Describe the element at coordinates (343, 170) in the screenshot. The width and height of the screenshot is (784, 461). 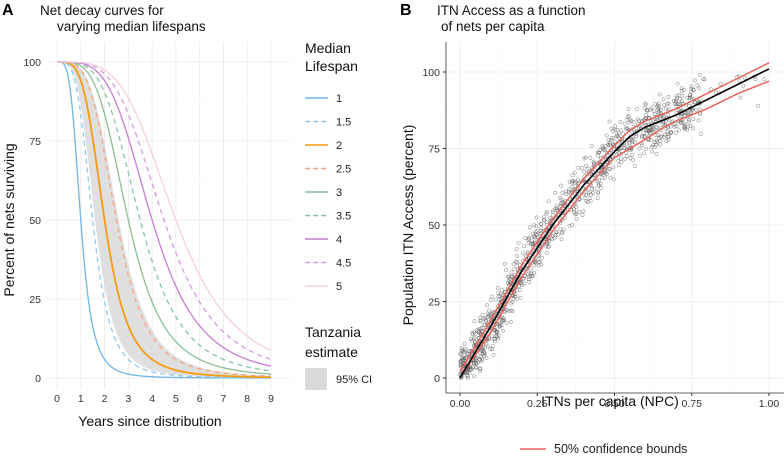
I see `legend-label-2-5: 2.5` at that location.